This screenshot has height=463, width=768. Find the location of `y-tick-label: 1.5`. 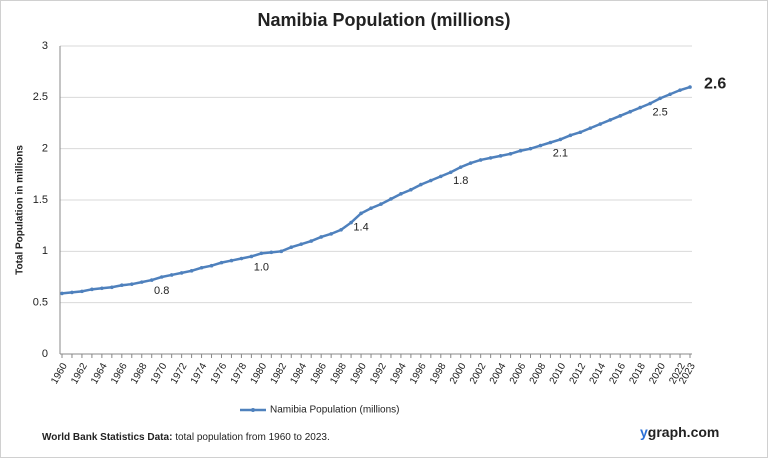

y-tick-label: 1.5 is located at coordinates (40, 200).